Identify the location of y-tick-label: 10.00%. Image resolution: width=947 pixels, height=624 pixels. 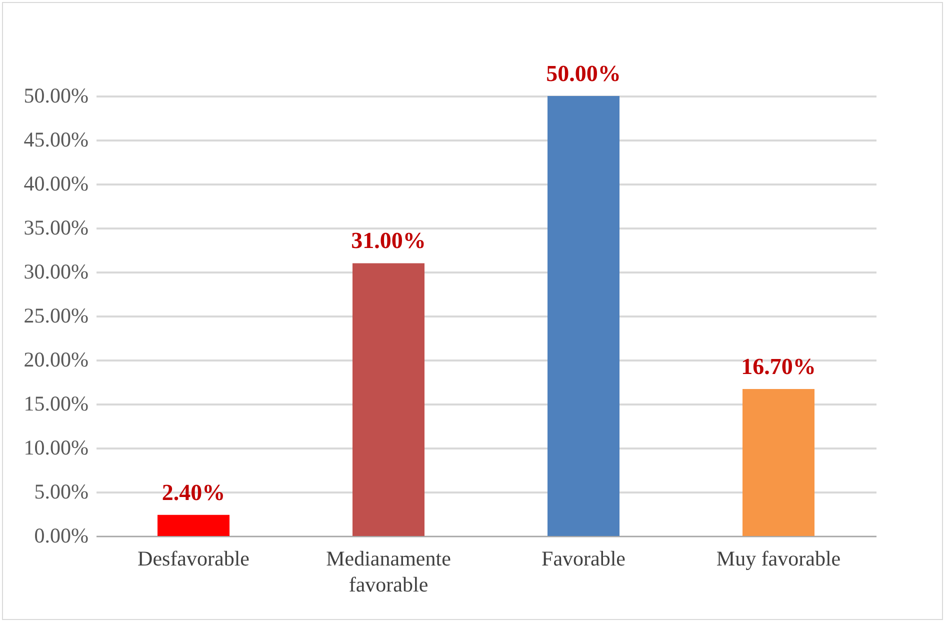
(56, 448).